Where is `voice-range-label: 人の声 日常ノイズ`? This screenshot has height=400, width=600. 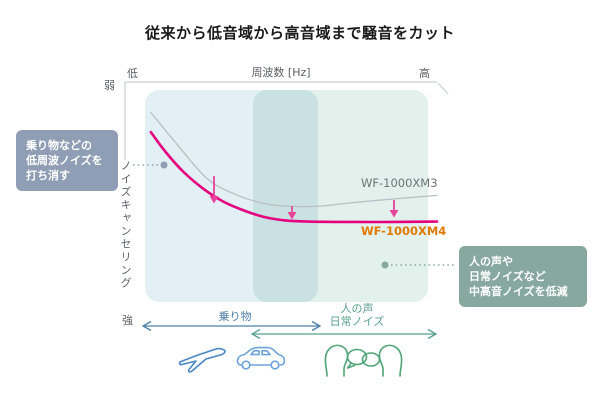
voice-range-label: 人の声 日常ノイズ is located at coordinates (357, 315).